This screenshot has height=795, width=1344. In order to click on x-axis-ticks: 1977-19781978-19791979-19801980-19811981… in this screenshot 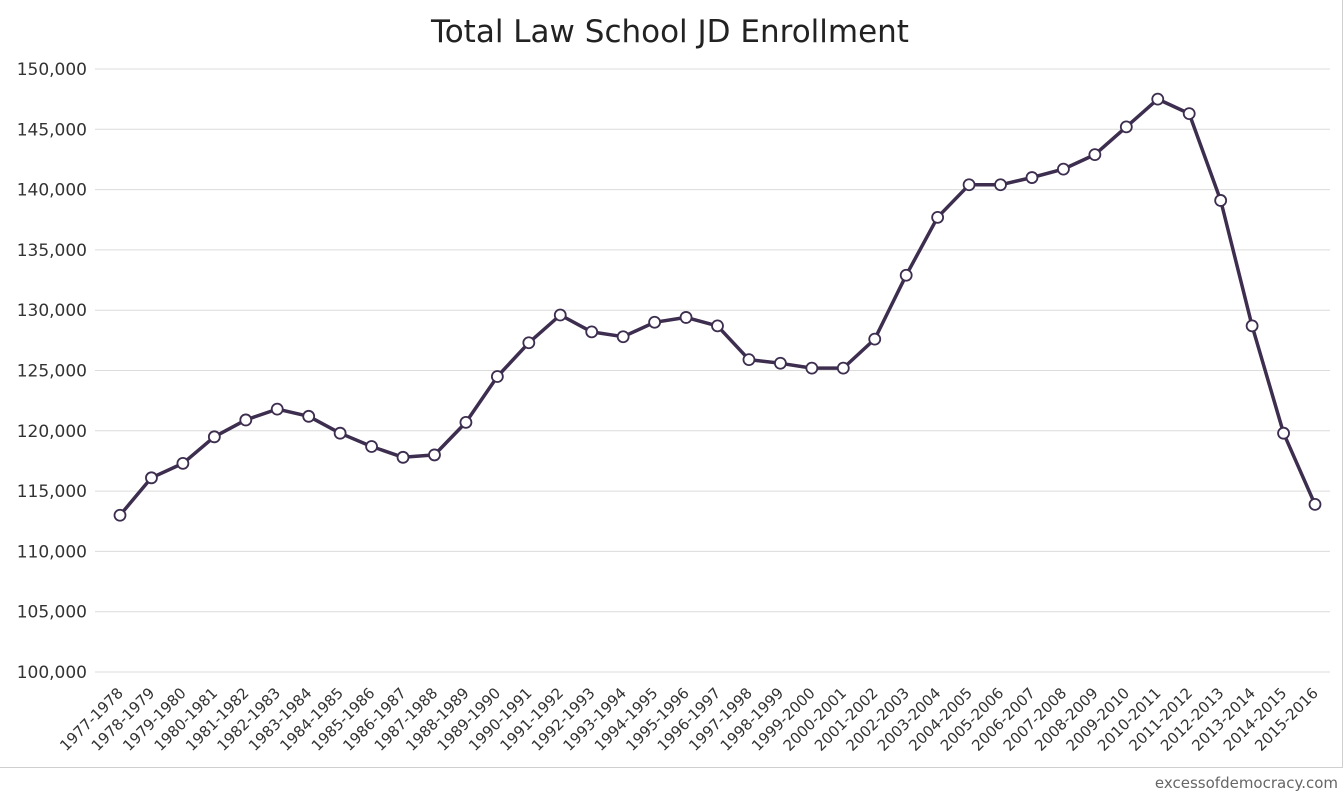, I will do `click(689, 719)`.